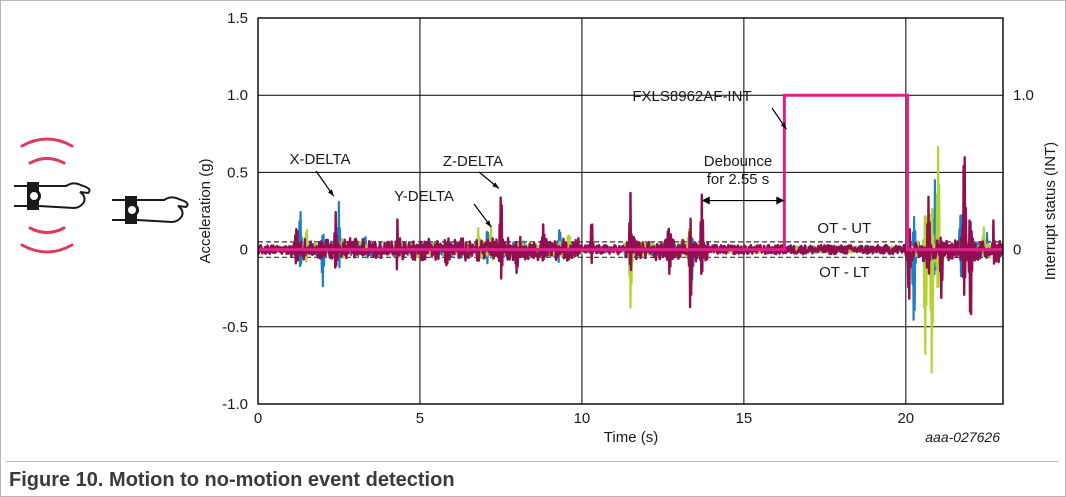  What do you see at coordinates (319, 159) in the screenshot?
I see `x-delta-label: X-DELTA` at bounding box center [319, 159].